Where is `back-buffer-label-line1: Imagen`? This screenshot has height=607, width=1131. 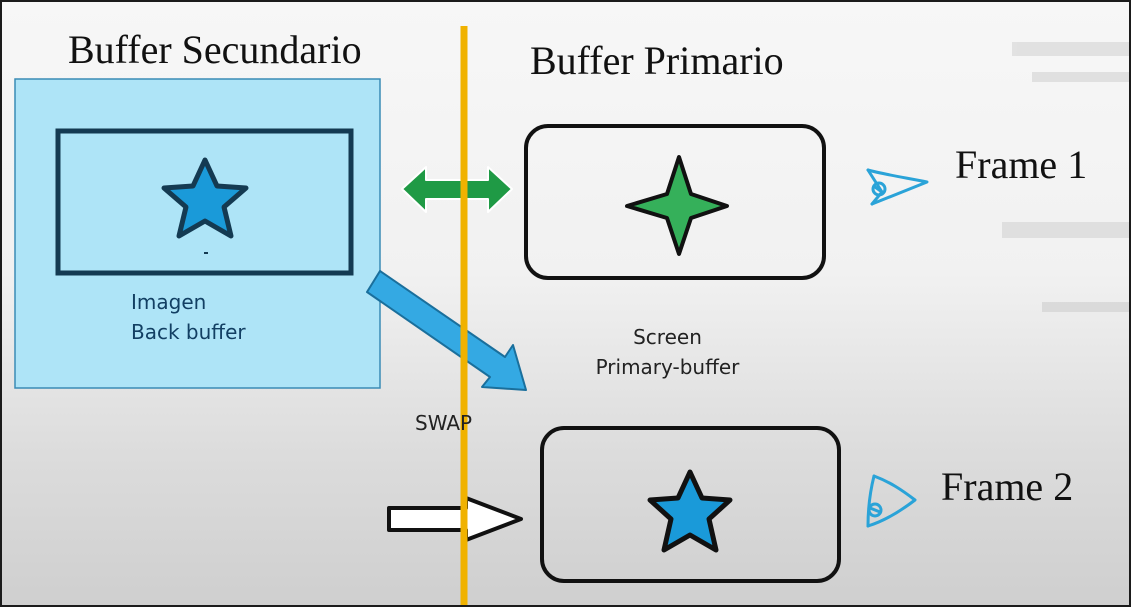
back-buffer-label-line1: Imagen is located at coordinates (169, 302).